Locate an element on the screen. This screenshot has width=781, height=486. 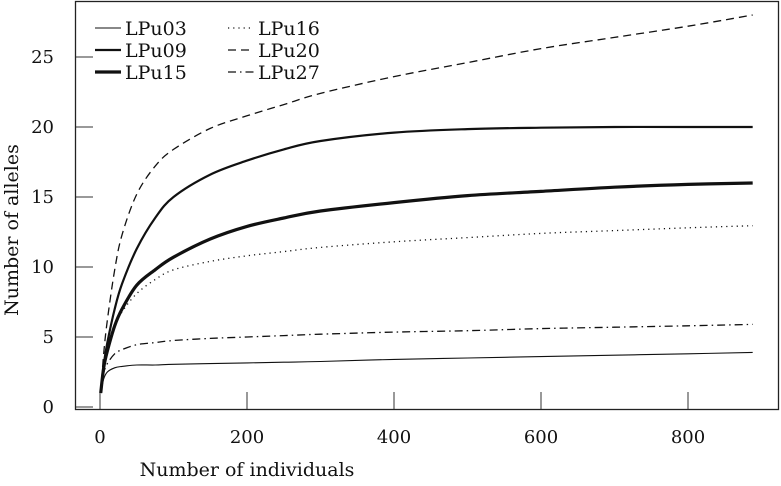
x-tick-label: 800 is located at coordinates (688, 437).